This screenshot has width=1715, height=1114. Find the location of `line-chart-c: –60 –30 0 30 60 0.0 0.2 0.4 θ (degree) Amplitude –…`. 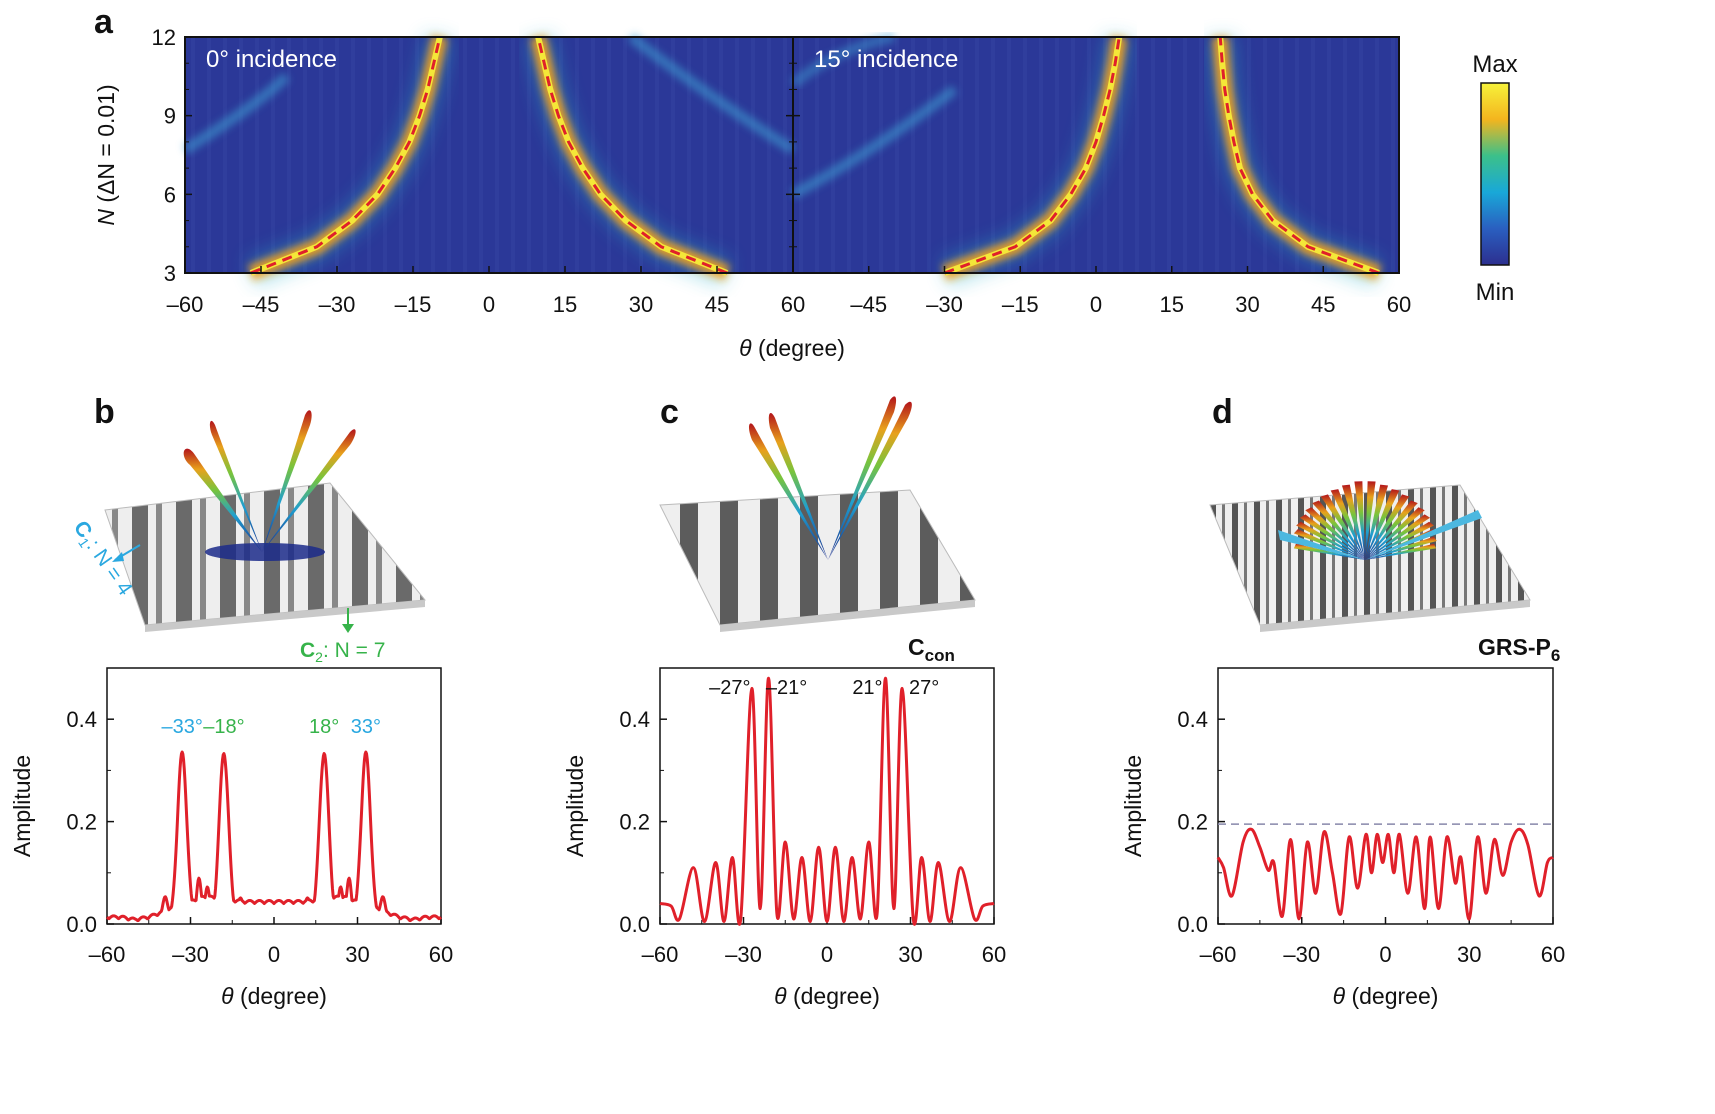

line-chart-c: –60 –30 0 30 60 0.0 0.2 0.4 θ (degree) Amplitude –… is located at coordinates (784, 838).